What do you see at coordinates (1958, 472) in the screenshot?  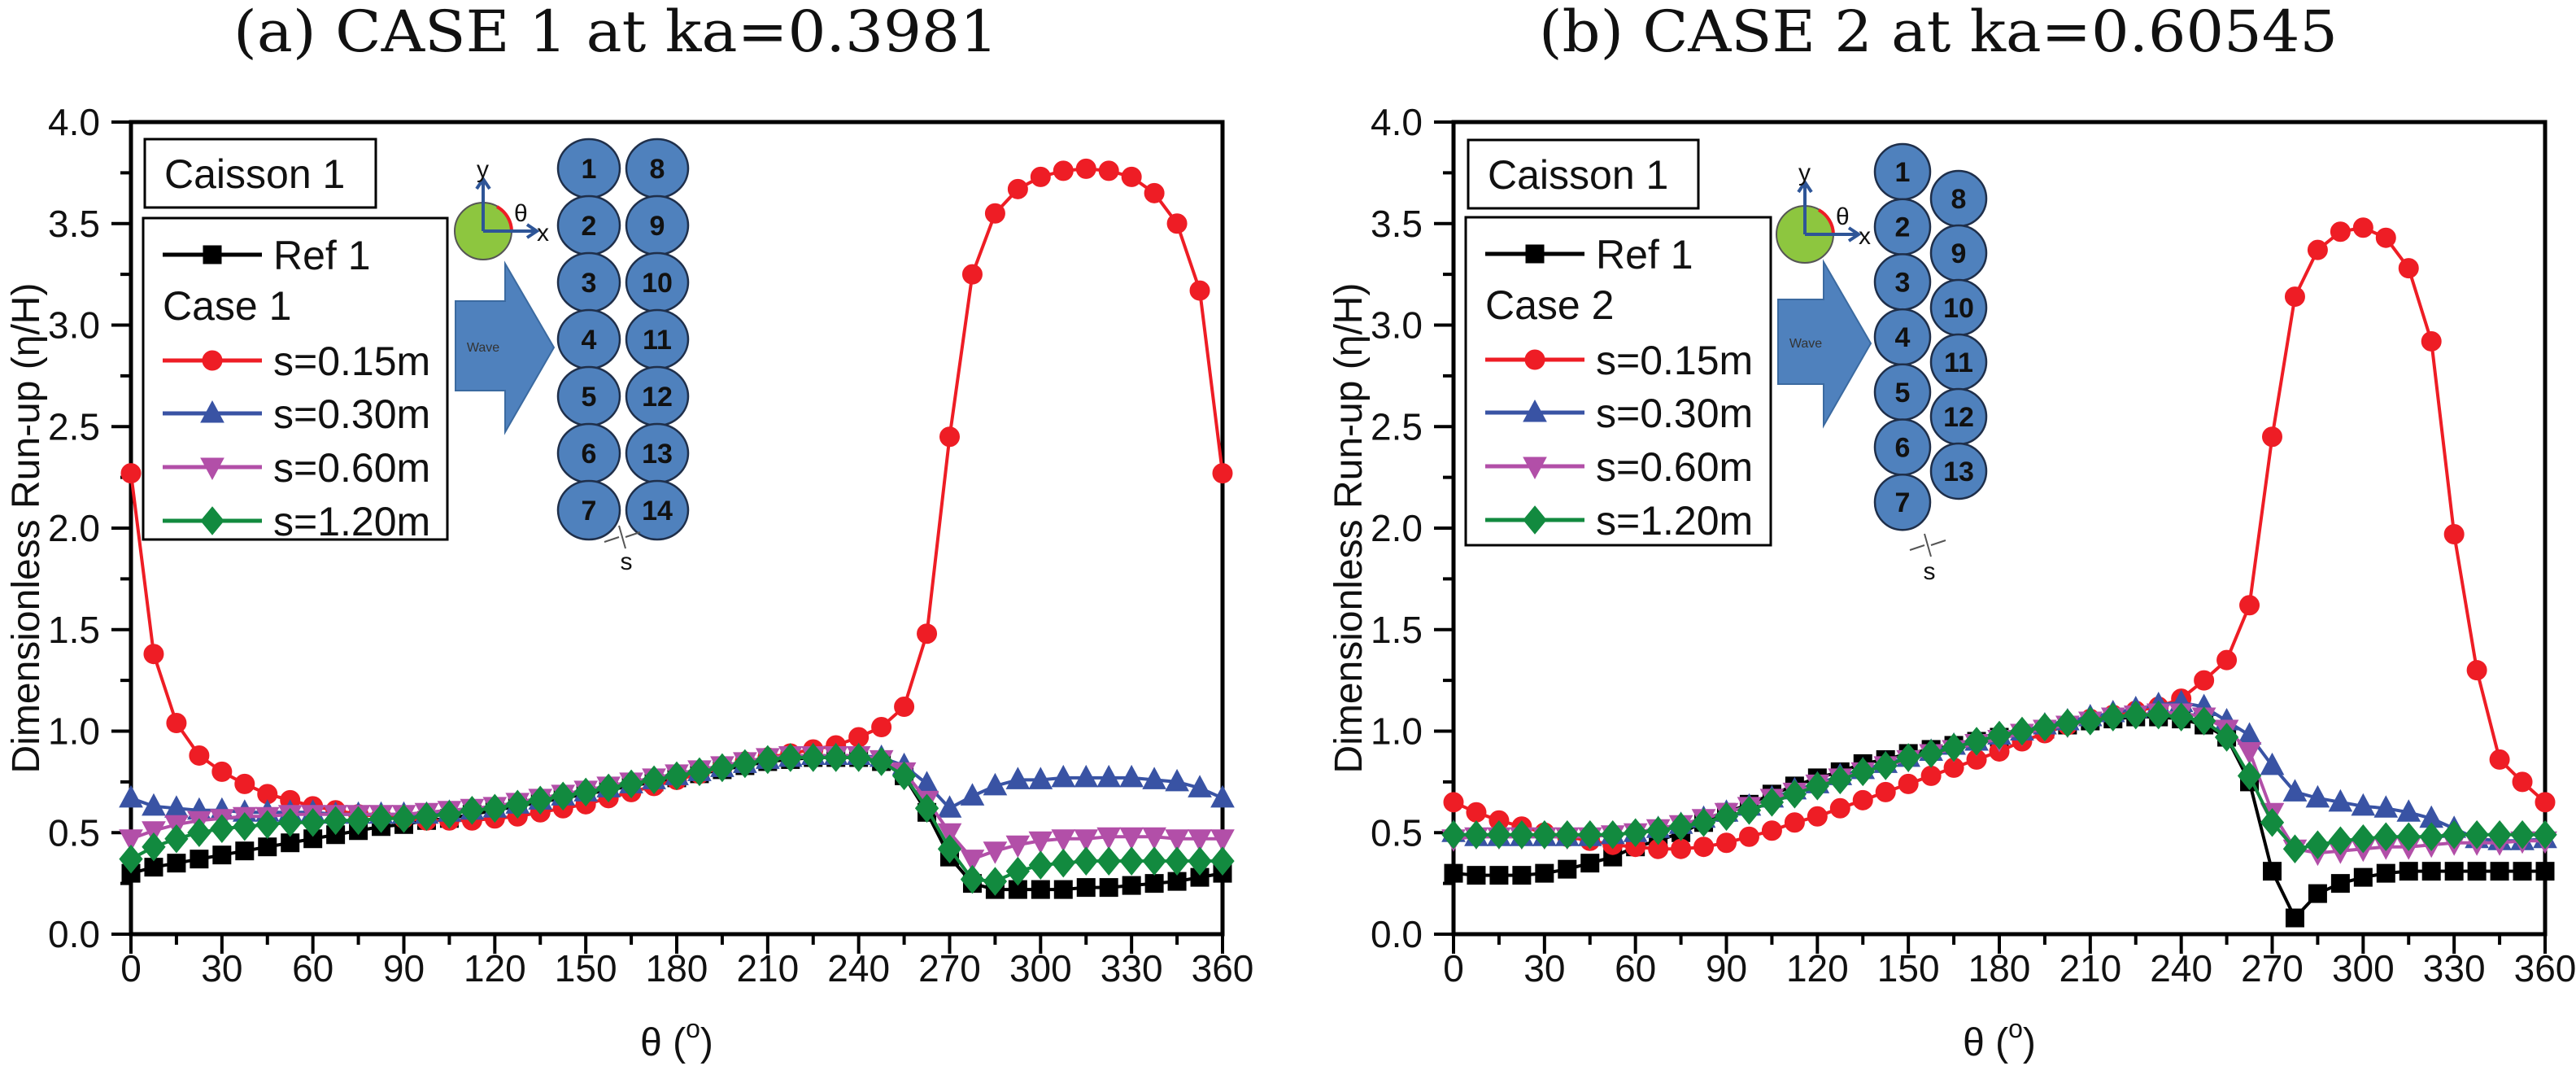 I see `caisson-number: 13` at bounding box center [1958, 472].